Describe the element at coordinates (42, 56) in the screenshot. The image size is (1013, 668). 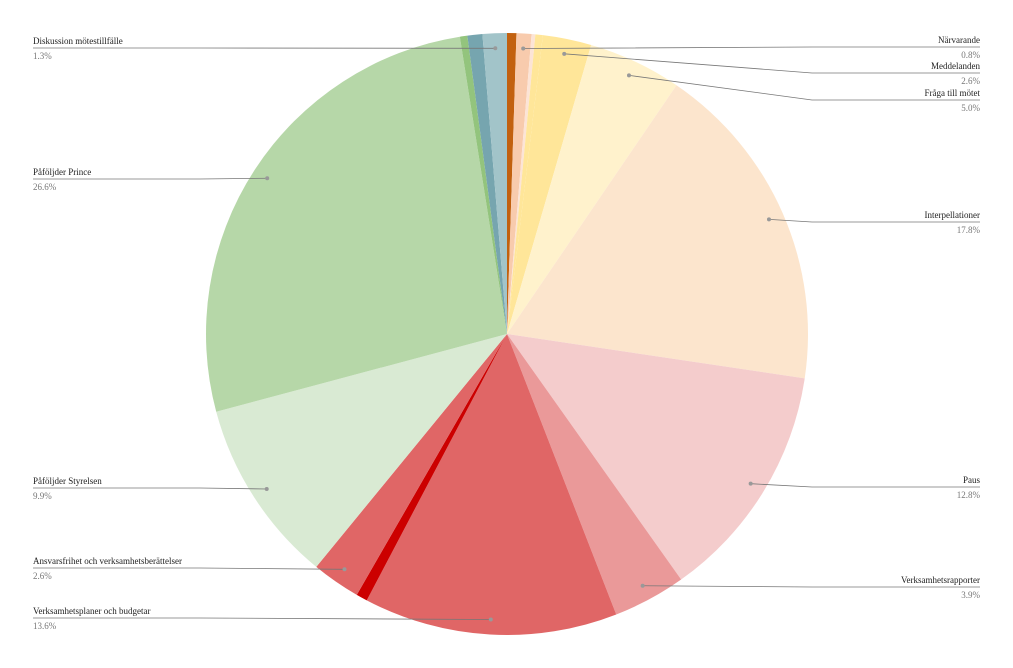
I see `slice-value-label: 1.3%` at that location.